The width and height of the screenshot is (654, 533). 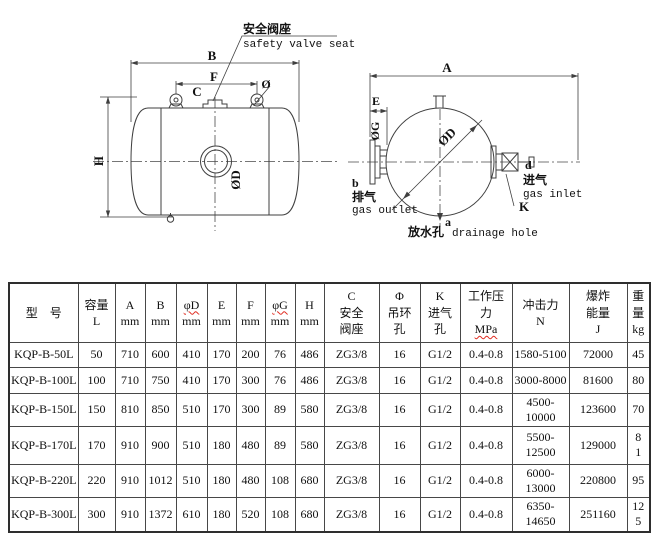 I want to click on drain-plug, so click(x=170, y=218).